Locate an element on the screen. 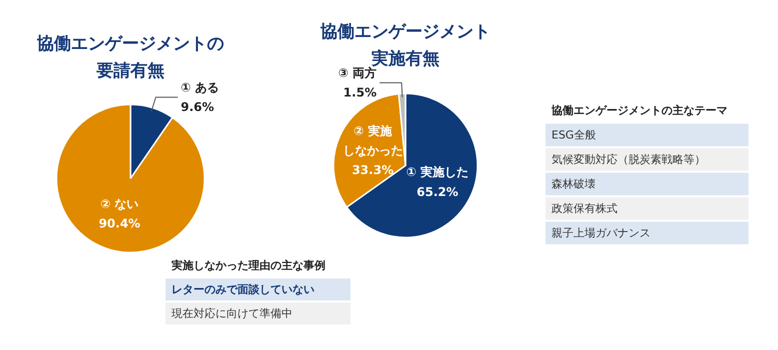  text: 協働エンゲージメントの主なテーマ is located at coordinates (639, 110).